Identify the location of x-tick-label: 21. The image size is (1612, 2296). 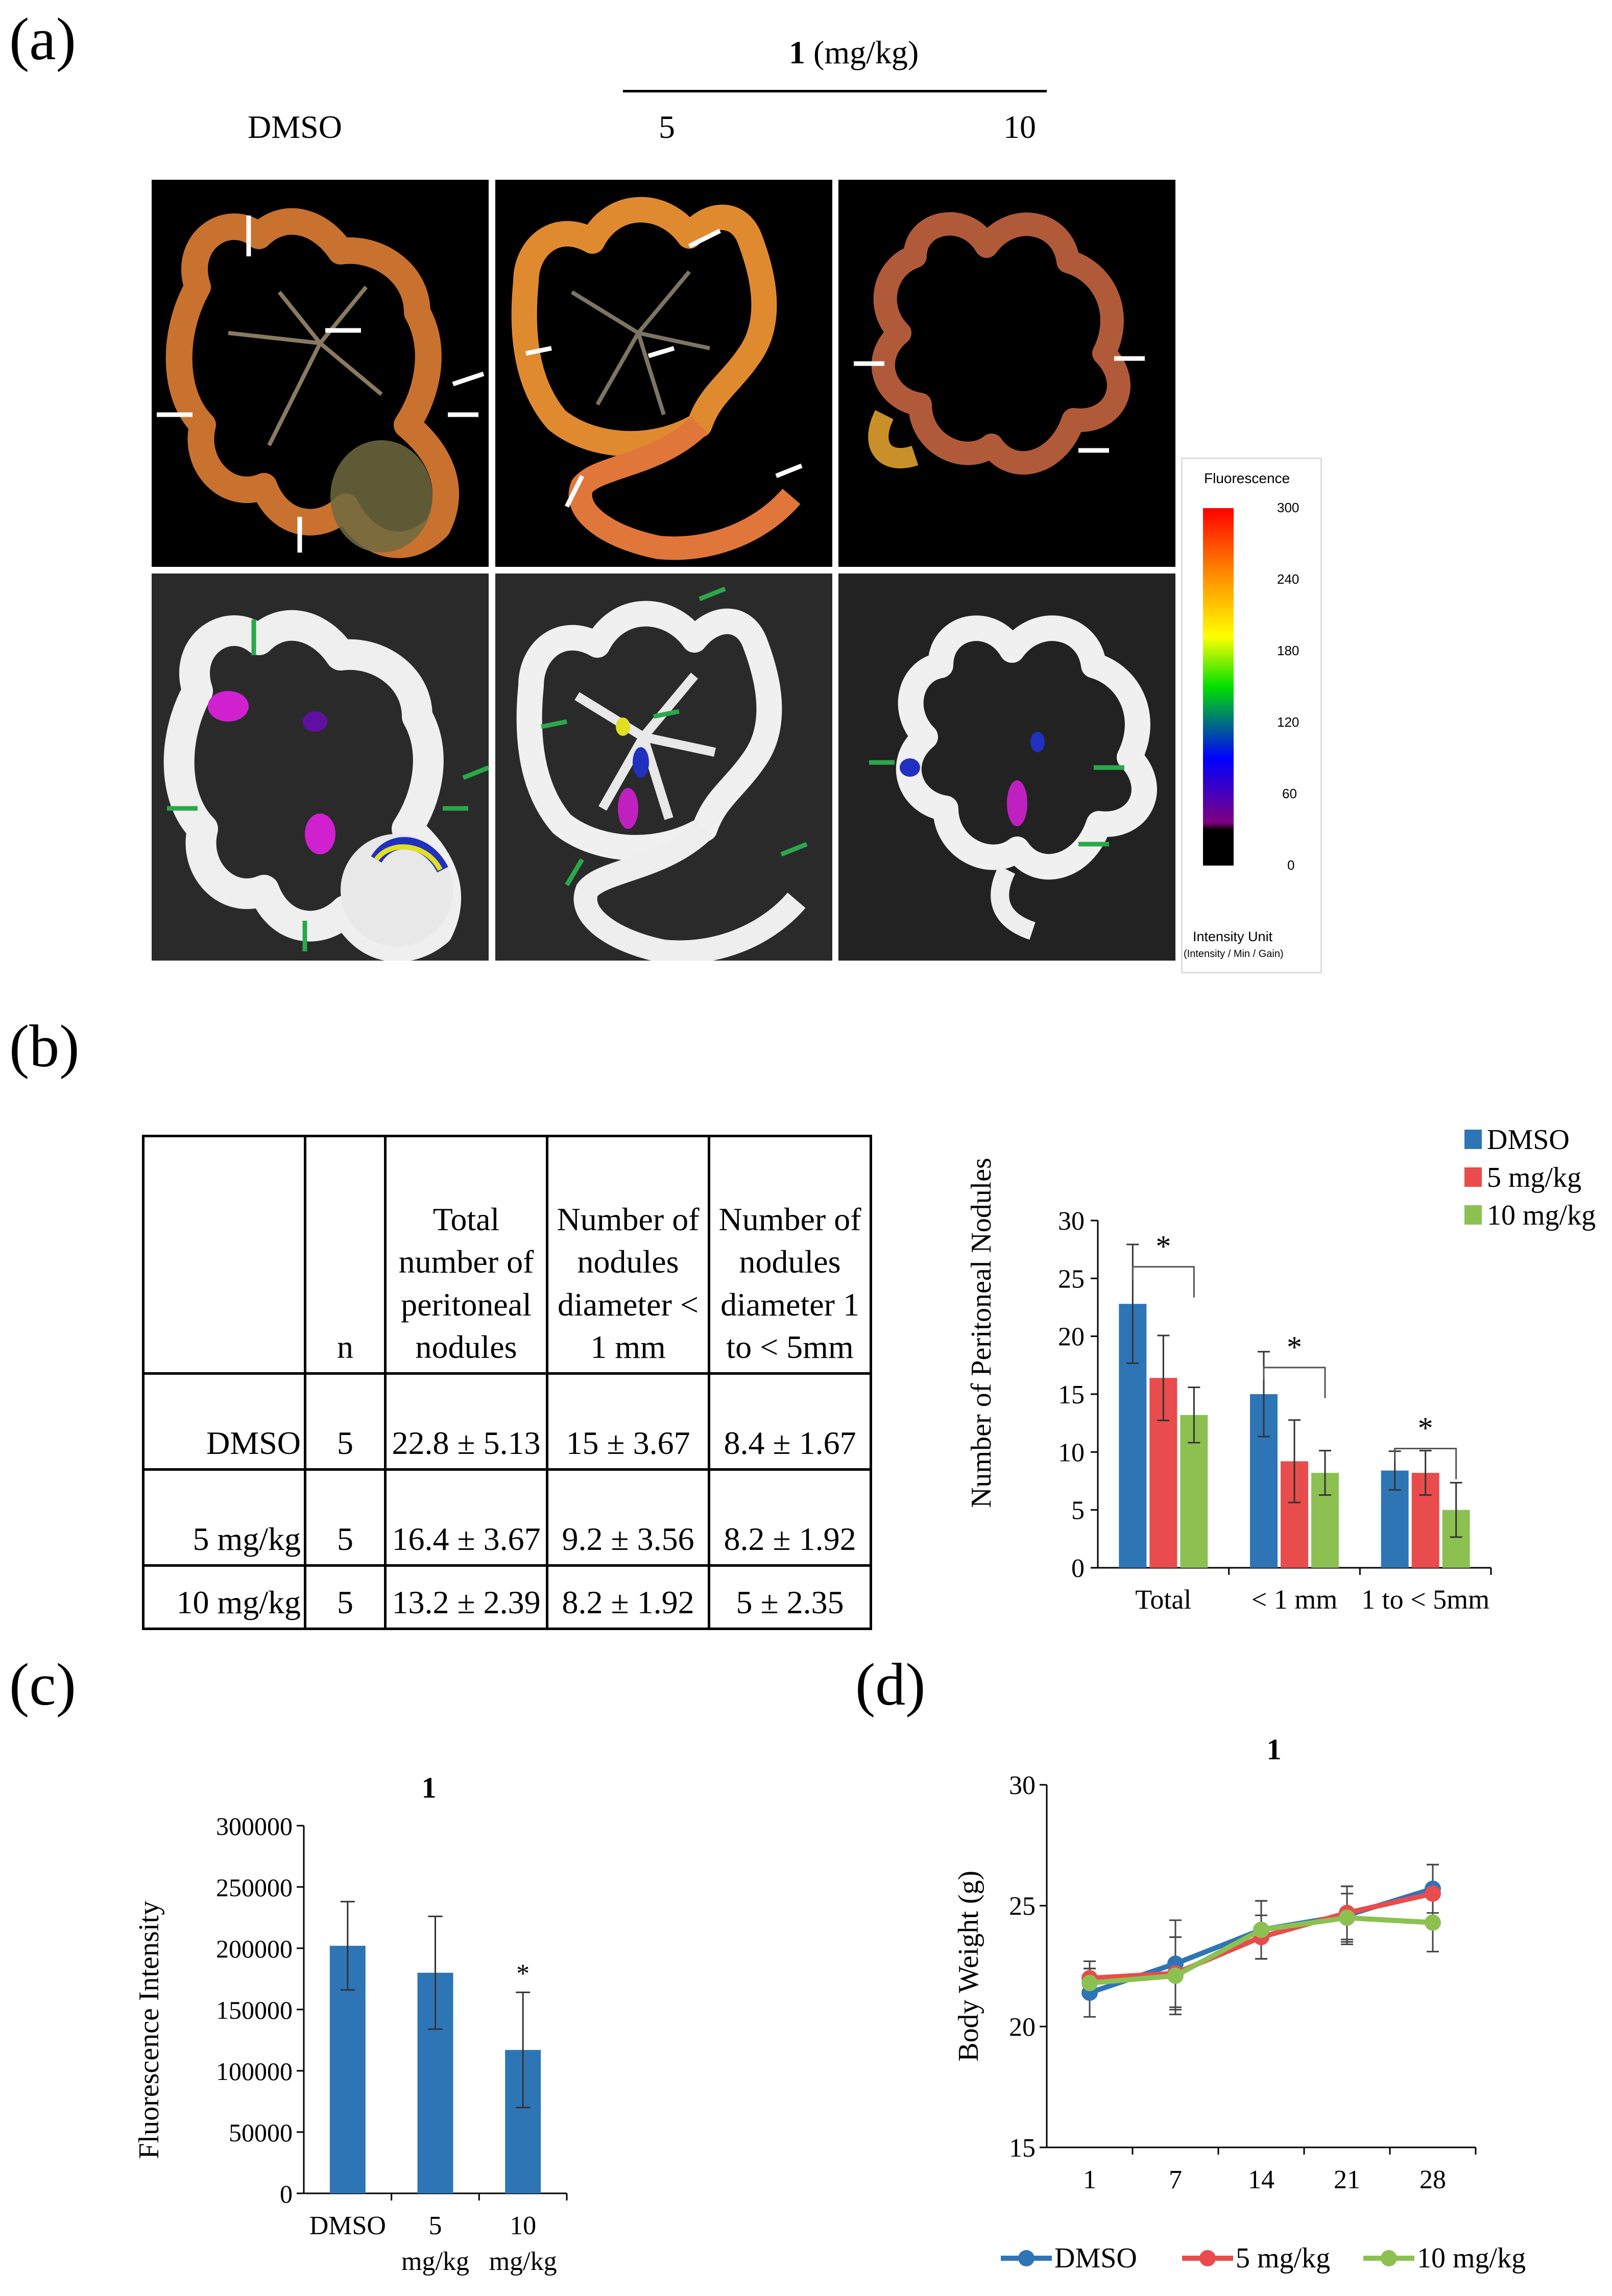
(1347, 2179).